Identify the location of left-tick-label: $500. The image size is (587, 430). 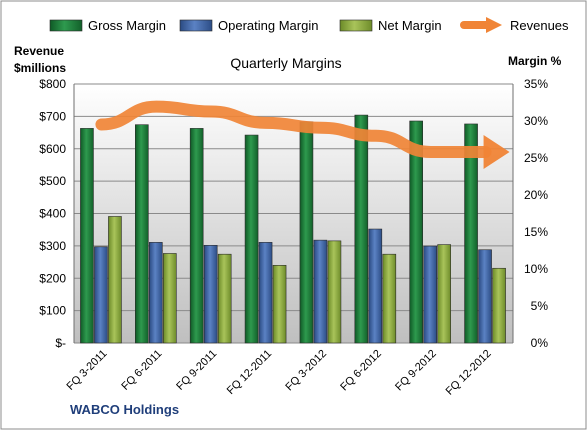
(52, 181).